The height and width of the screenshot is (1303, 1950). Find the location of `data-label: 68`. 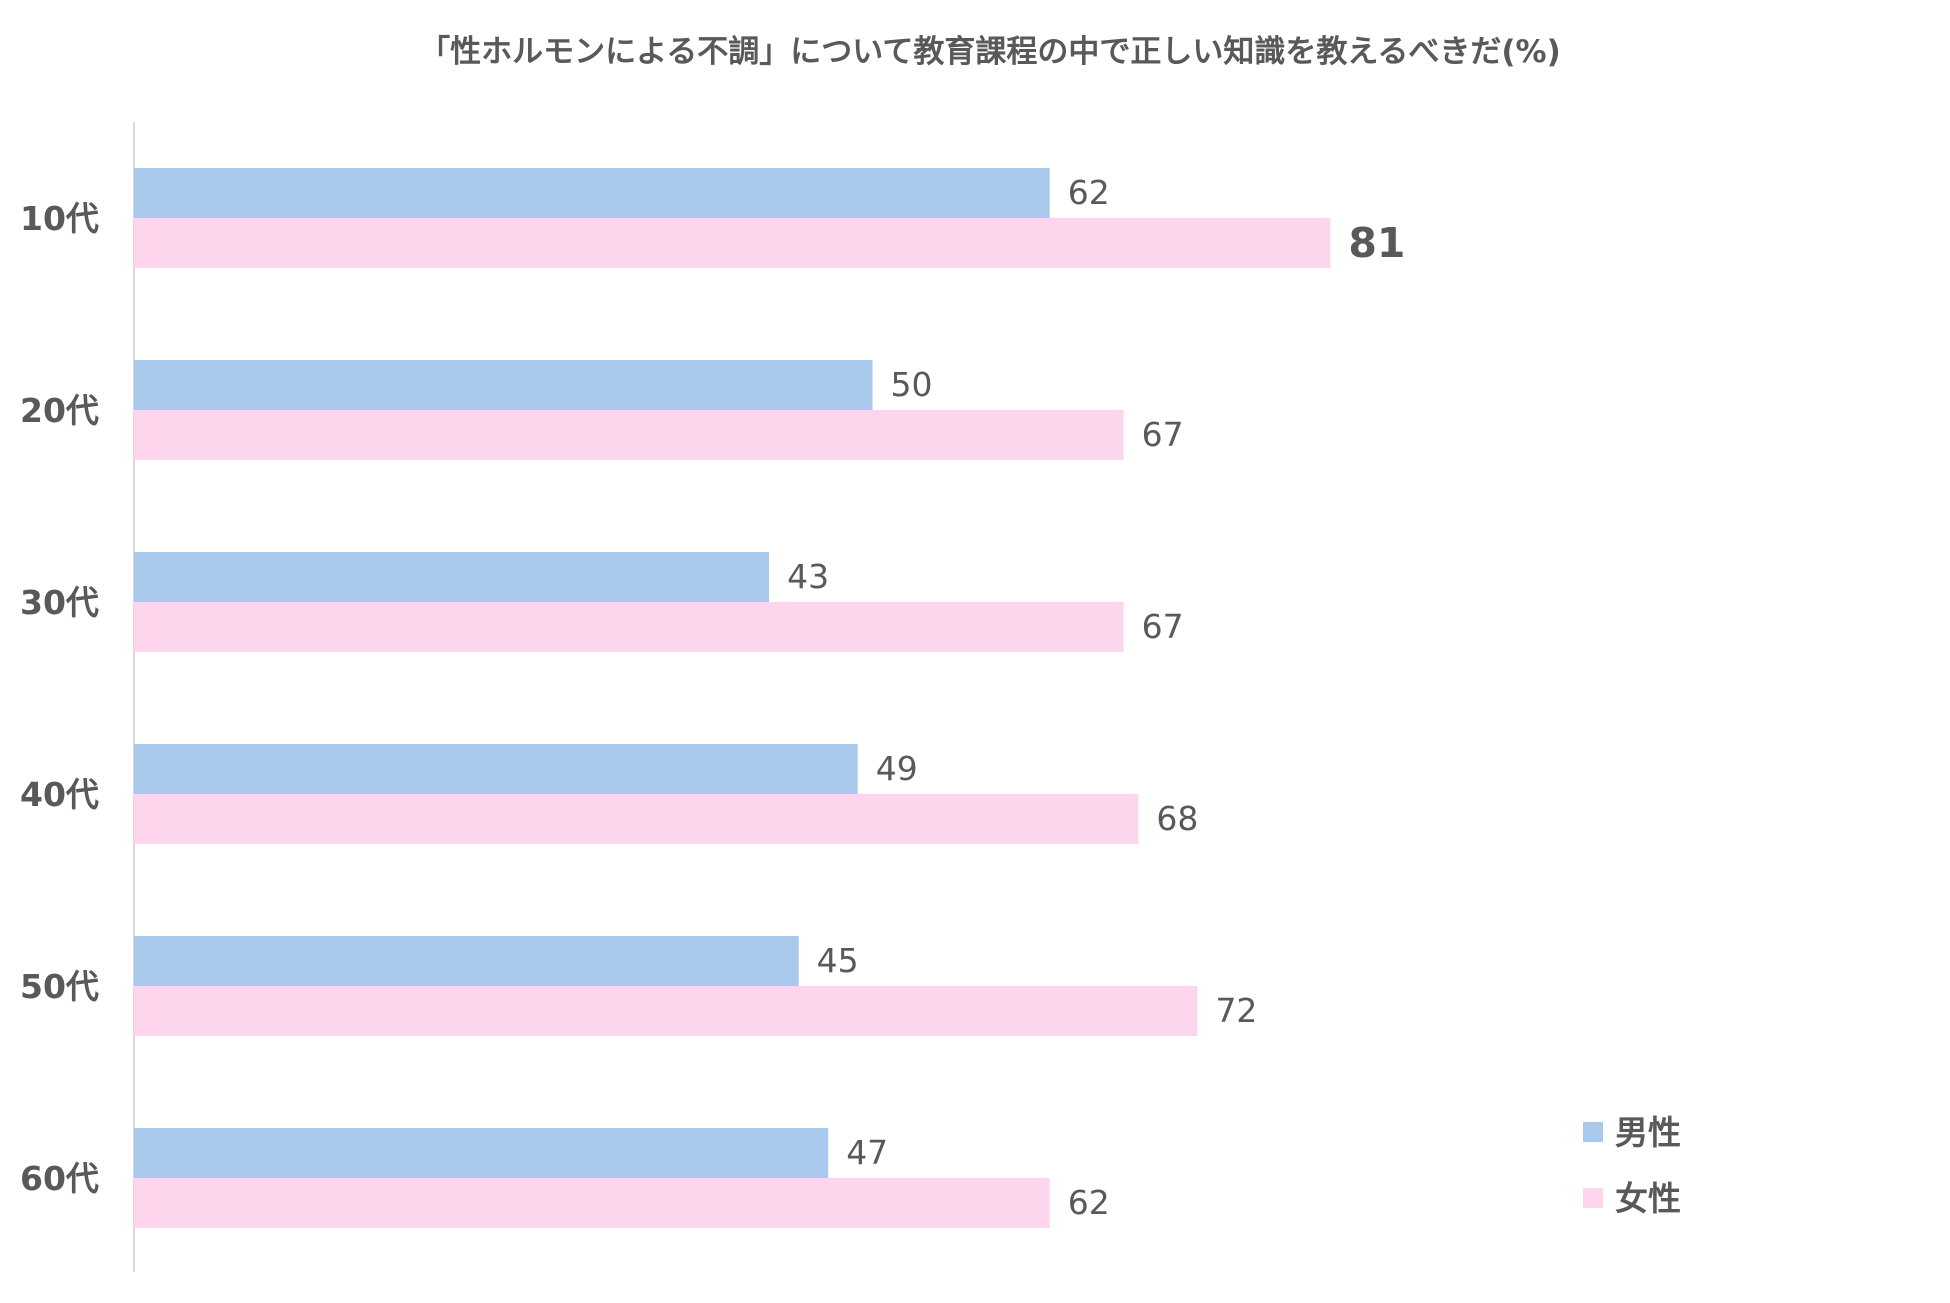

data-label: 68 is located at coordinates (1177, 818).